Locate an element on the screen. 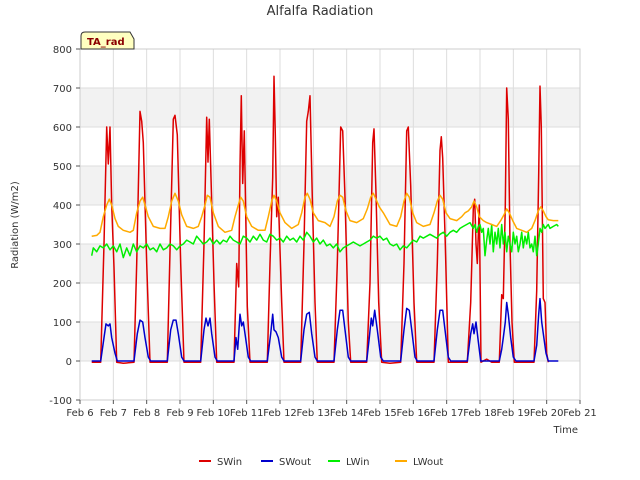  y-tick-label: 0 is located at coordinates (69, 362).